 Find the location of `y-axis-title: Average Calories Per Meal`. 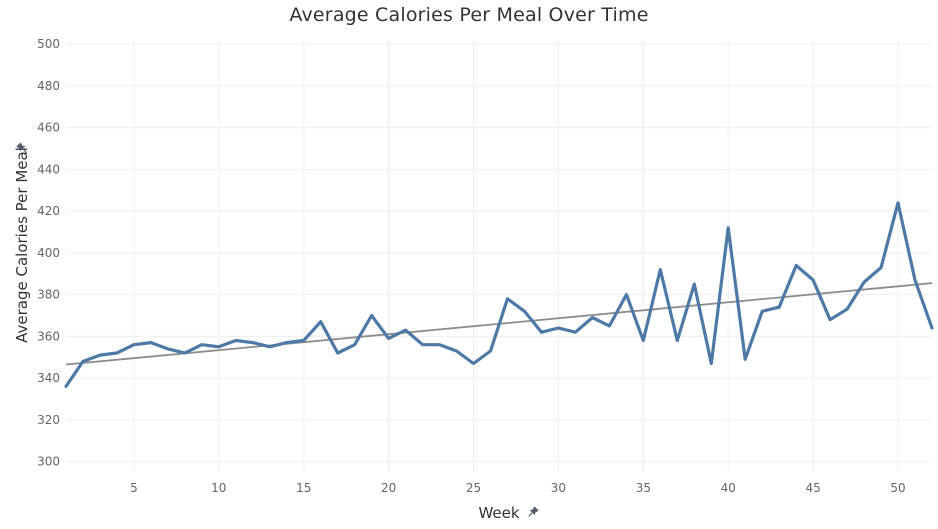

y-axis-title: Average Calories Per Meal is located at coordinates (22, 242).